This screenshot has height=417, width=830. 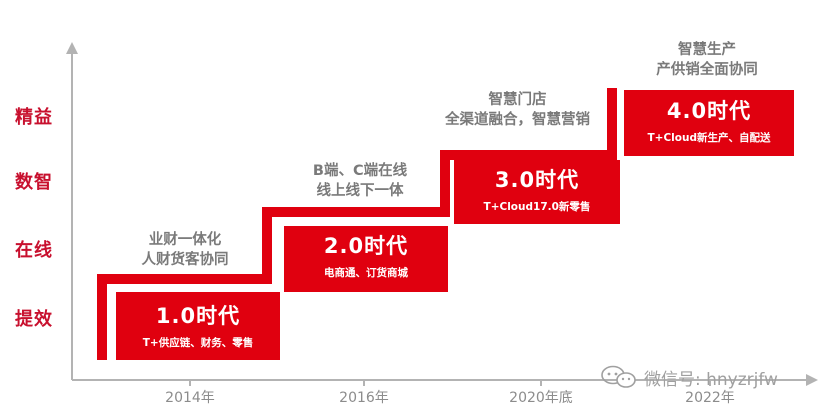 What do you see at coordinates (541, 398) in the screenshot?
I see `x-tick-label-2020: 2020年底` at bounding box center [541, 398].